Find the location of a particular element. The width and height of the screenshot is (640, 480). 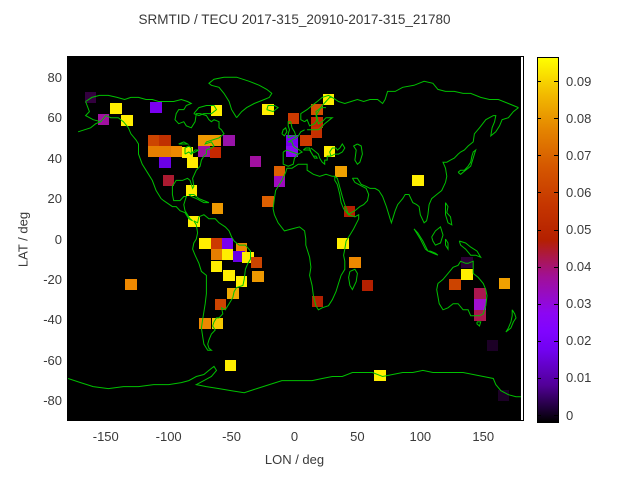

y-tick-label: 20 is located at coordinates (54, 199).